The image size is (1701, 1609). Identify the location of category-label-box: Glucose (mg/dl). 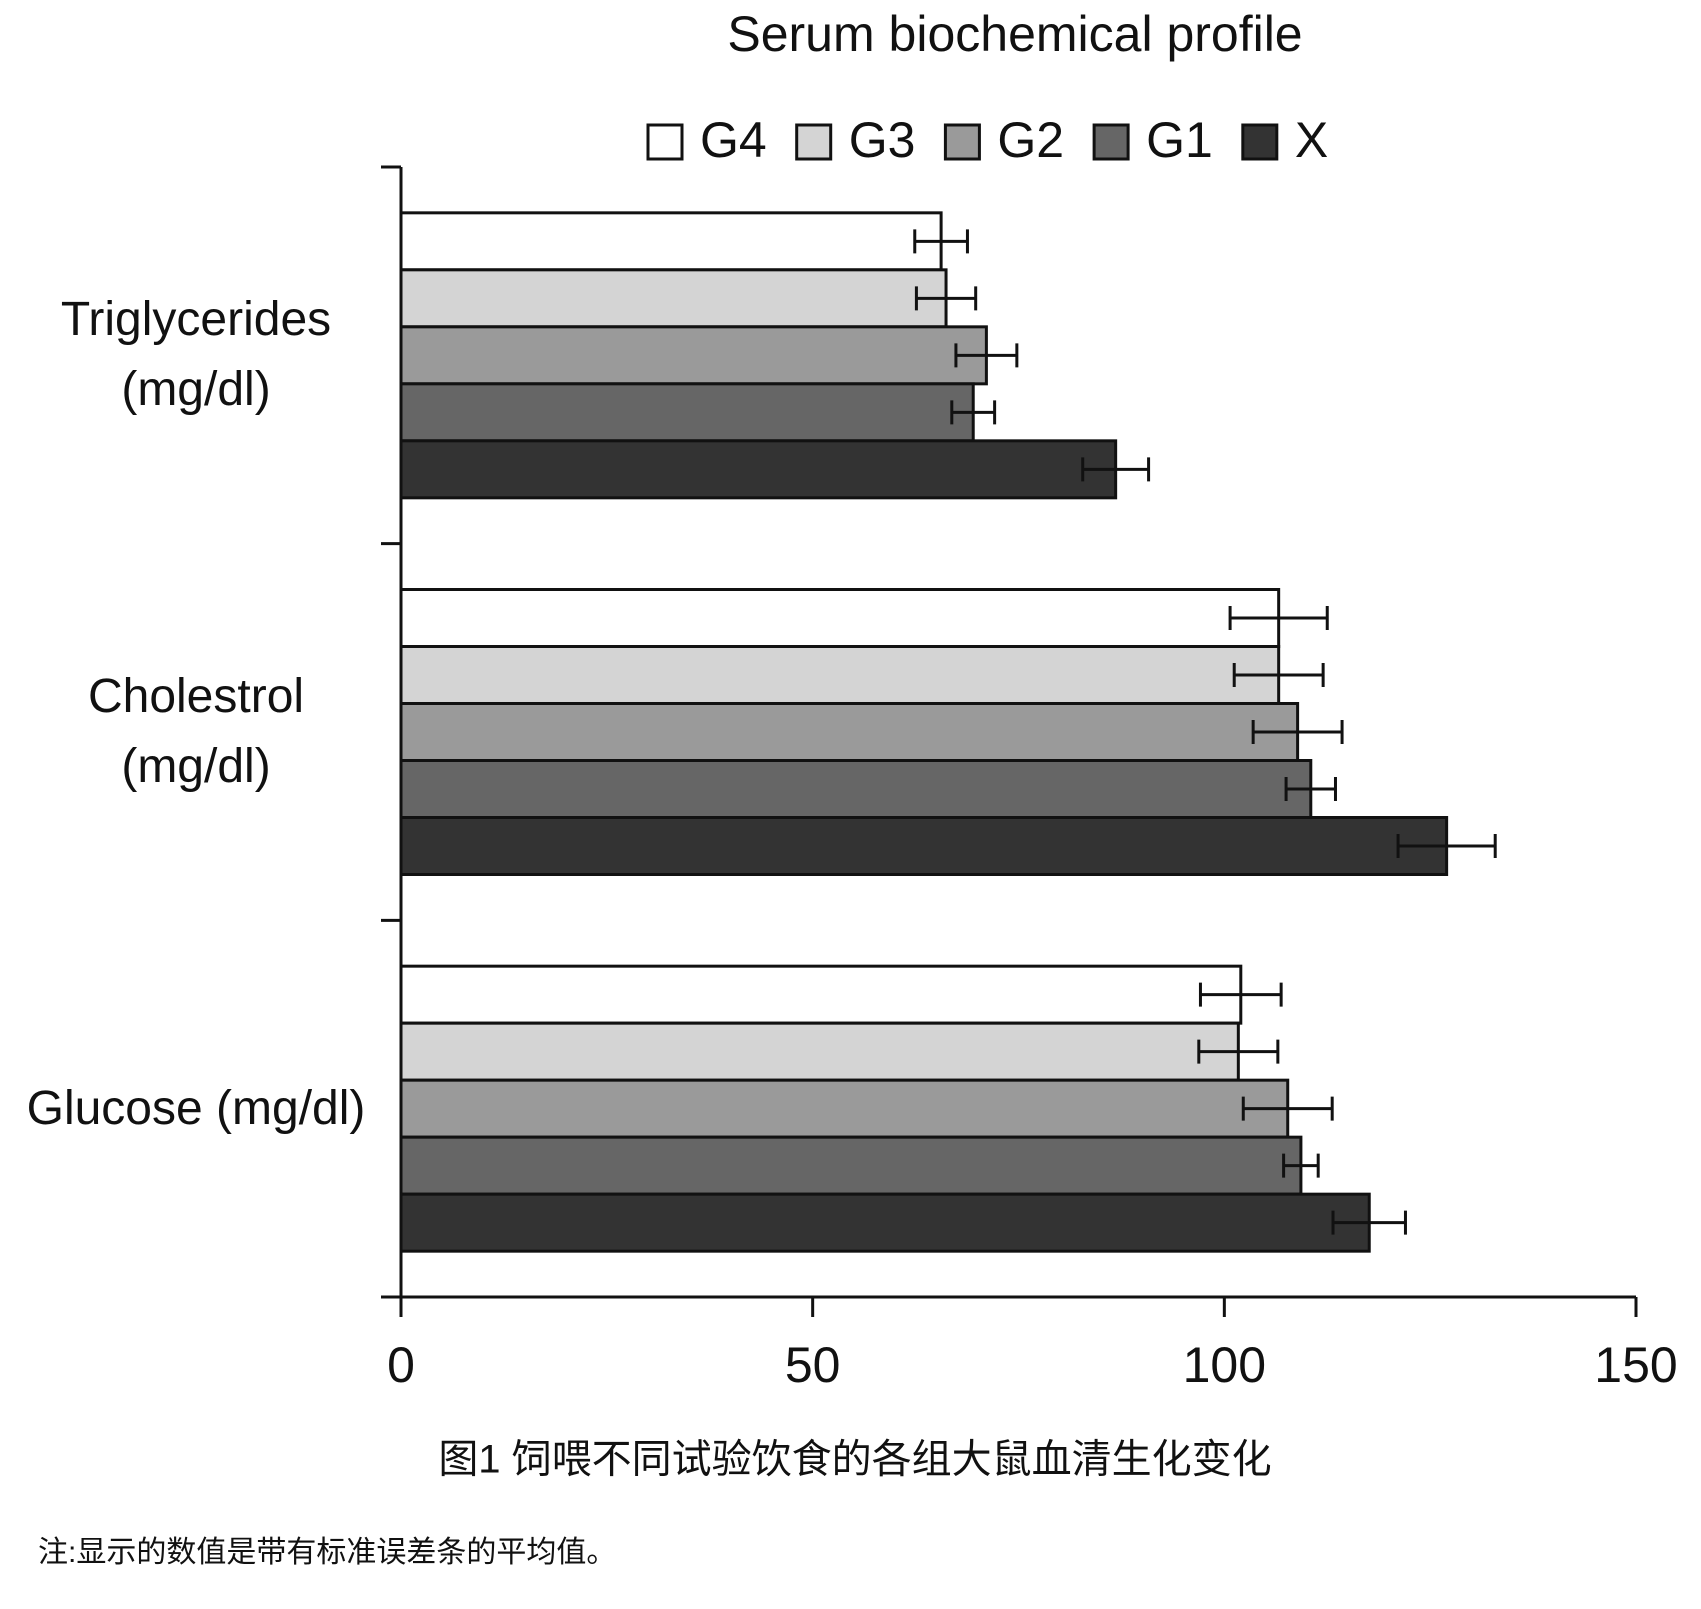
(196, 1108).